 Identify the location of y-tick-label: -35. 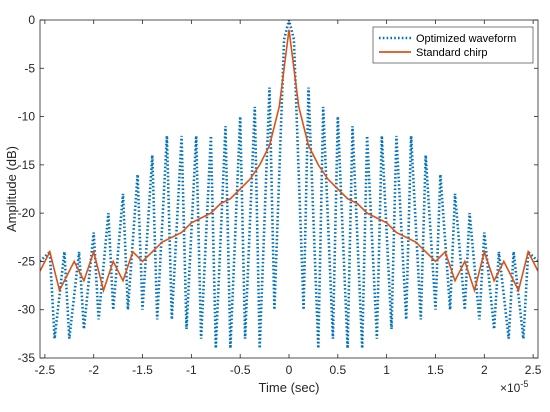
(27, 358).